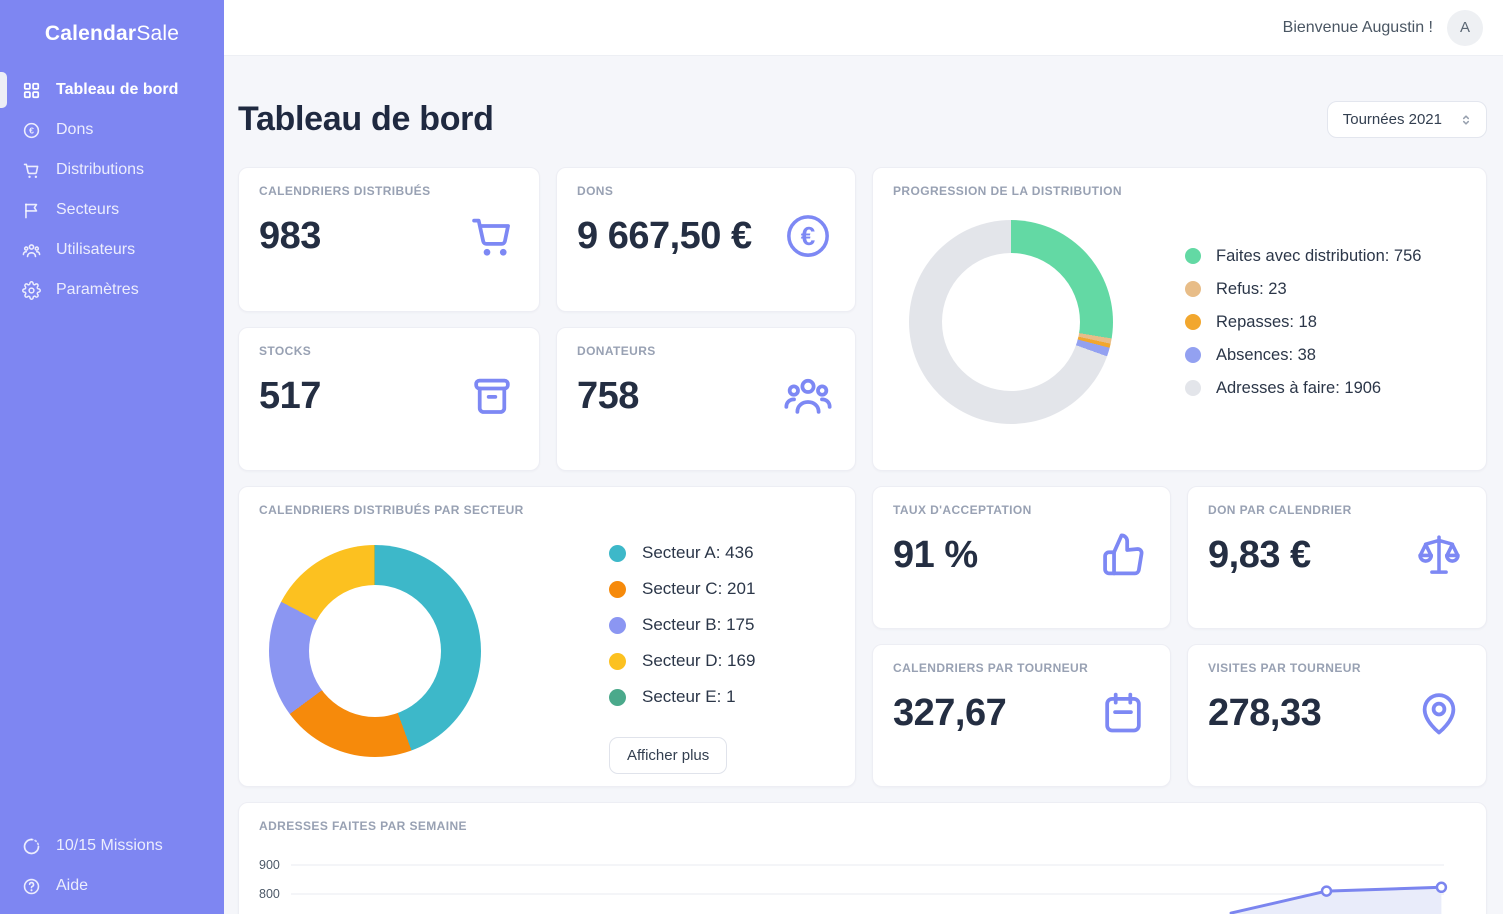 The height and width of the screenshot is (914, 1503). I want to click on legend-item: Secteur E: 1, so click(682, 697).